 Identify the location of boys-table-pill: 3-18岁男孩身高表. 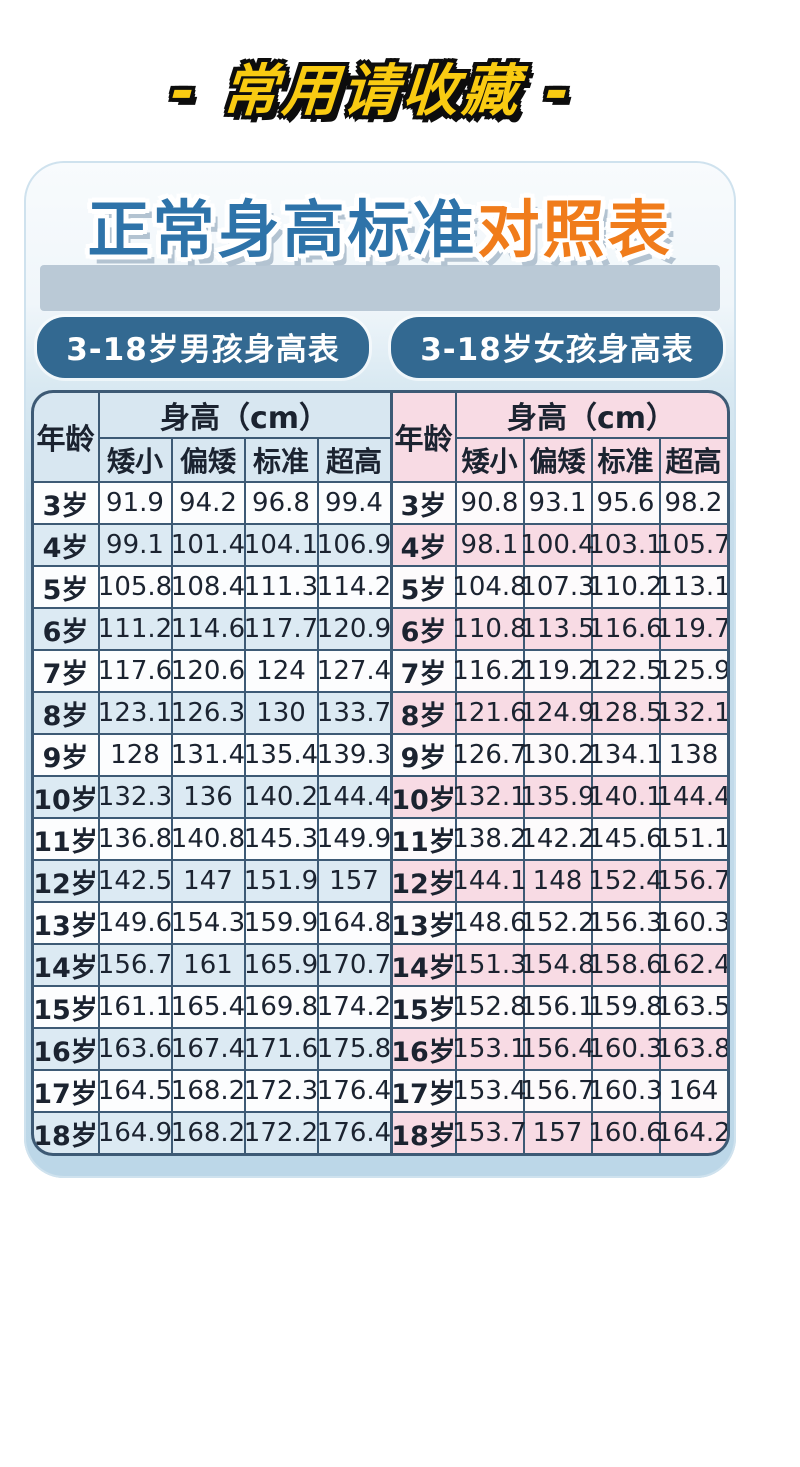
(203, 347).